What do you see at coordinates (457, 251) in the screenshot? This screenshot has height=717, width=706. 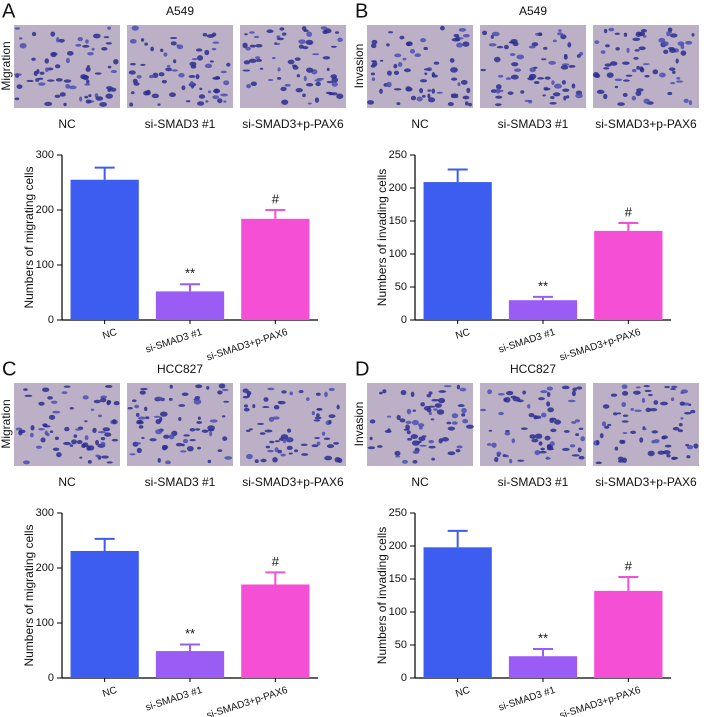 I see `bar` at bounding box center [457, 251].